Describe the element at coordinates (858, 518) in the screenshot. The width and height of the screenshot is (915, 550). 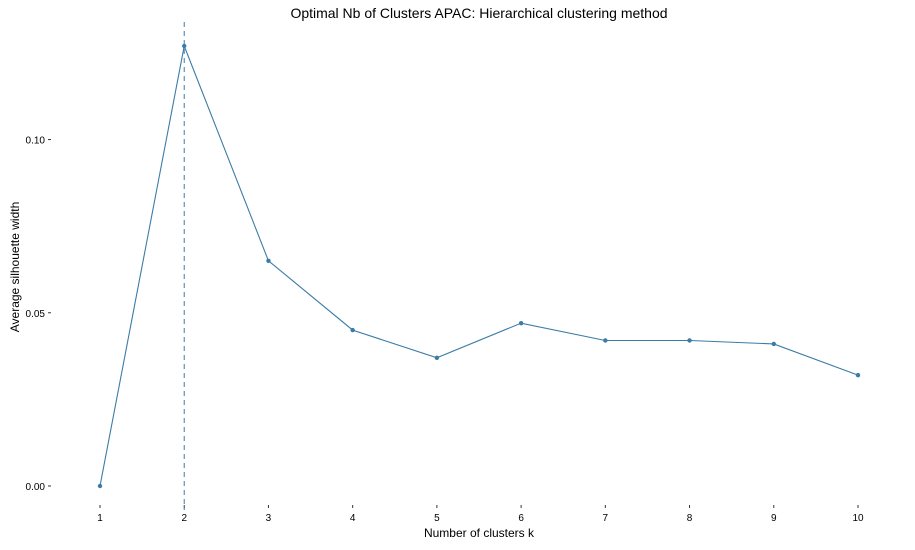
I see `x-tick-label: 10` at that location.